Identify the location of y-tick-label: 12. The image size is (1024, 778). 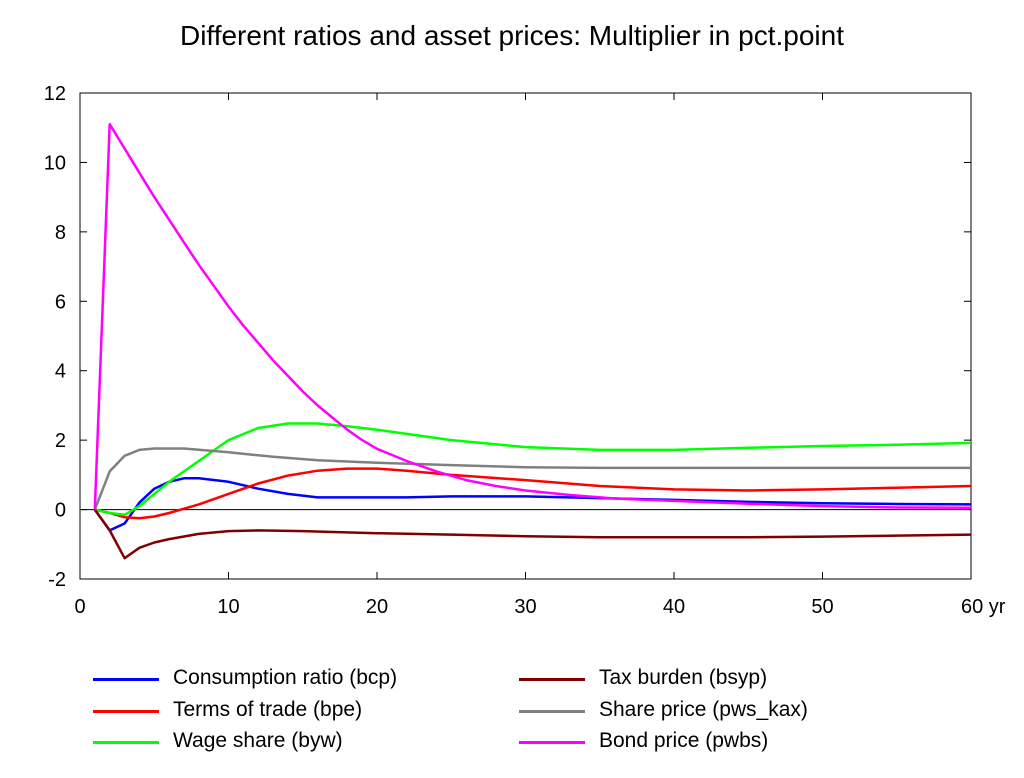
(55, 94).